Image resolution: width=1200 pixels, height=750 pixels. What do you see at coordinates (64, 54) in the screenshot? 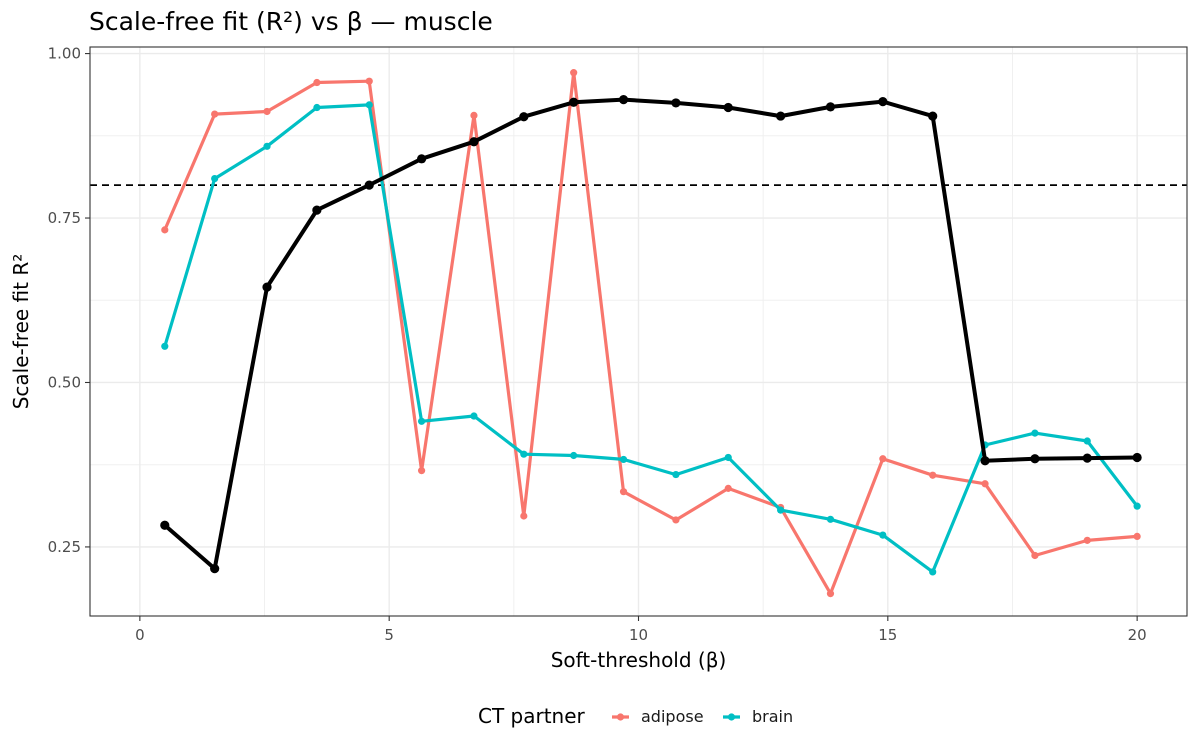
I see `y-tick-label: 1.00` at bounding box center [64, 54].